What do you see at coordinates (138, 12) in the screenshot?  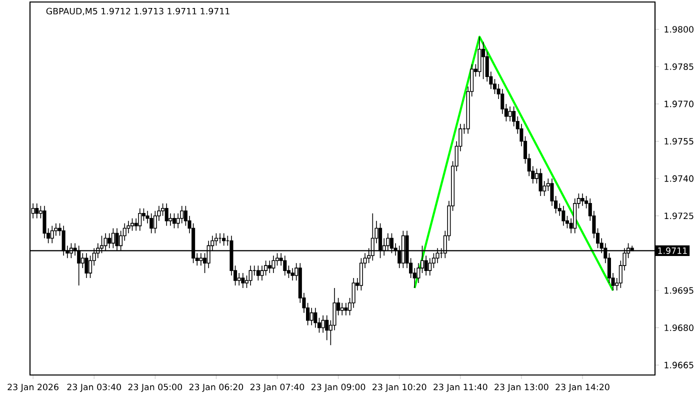 I see `text: GBPAUD,M5 1.9712 1.9713 1.9711 1.9711` at bounding box center [138, 12].